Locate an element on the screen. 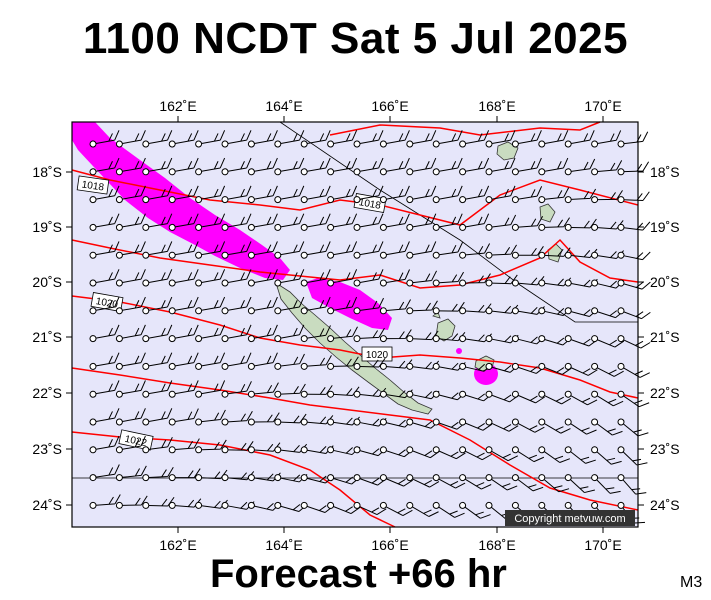  lon-labels-bottom: 162˚E 164˚E 166˚E 168˚E 170˚E is located at coordinates (390, 545).